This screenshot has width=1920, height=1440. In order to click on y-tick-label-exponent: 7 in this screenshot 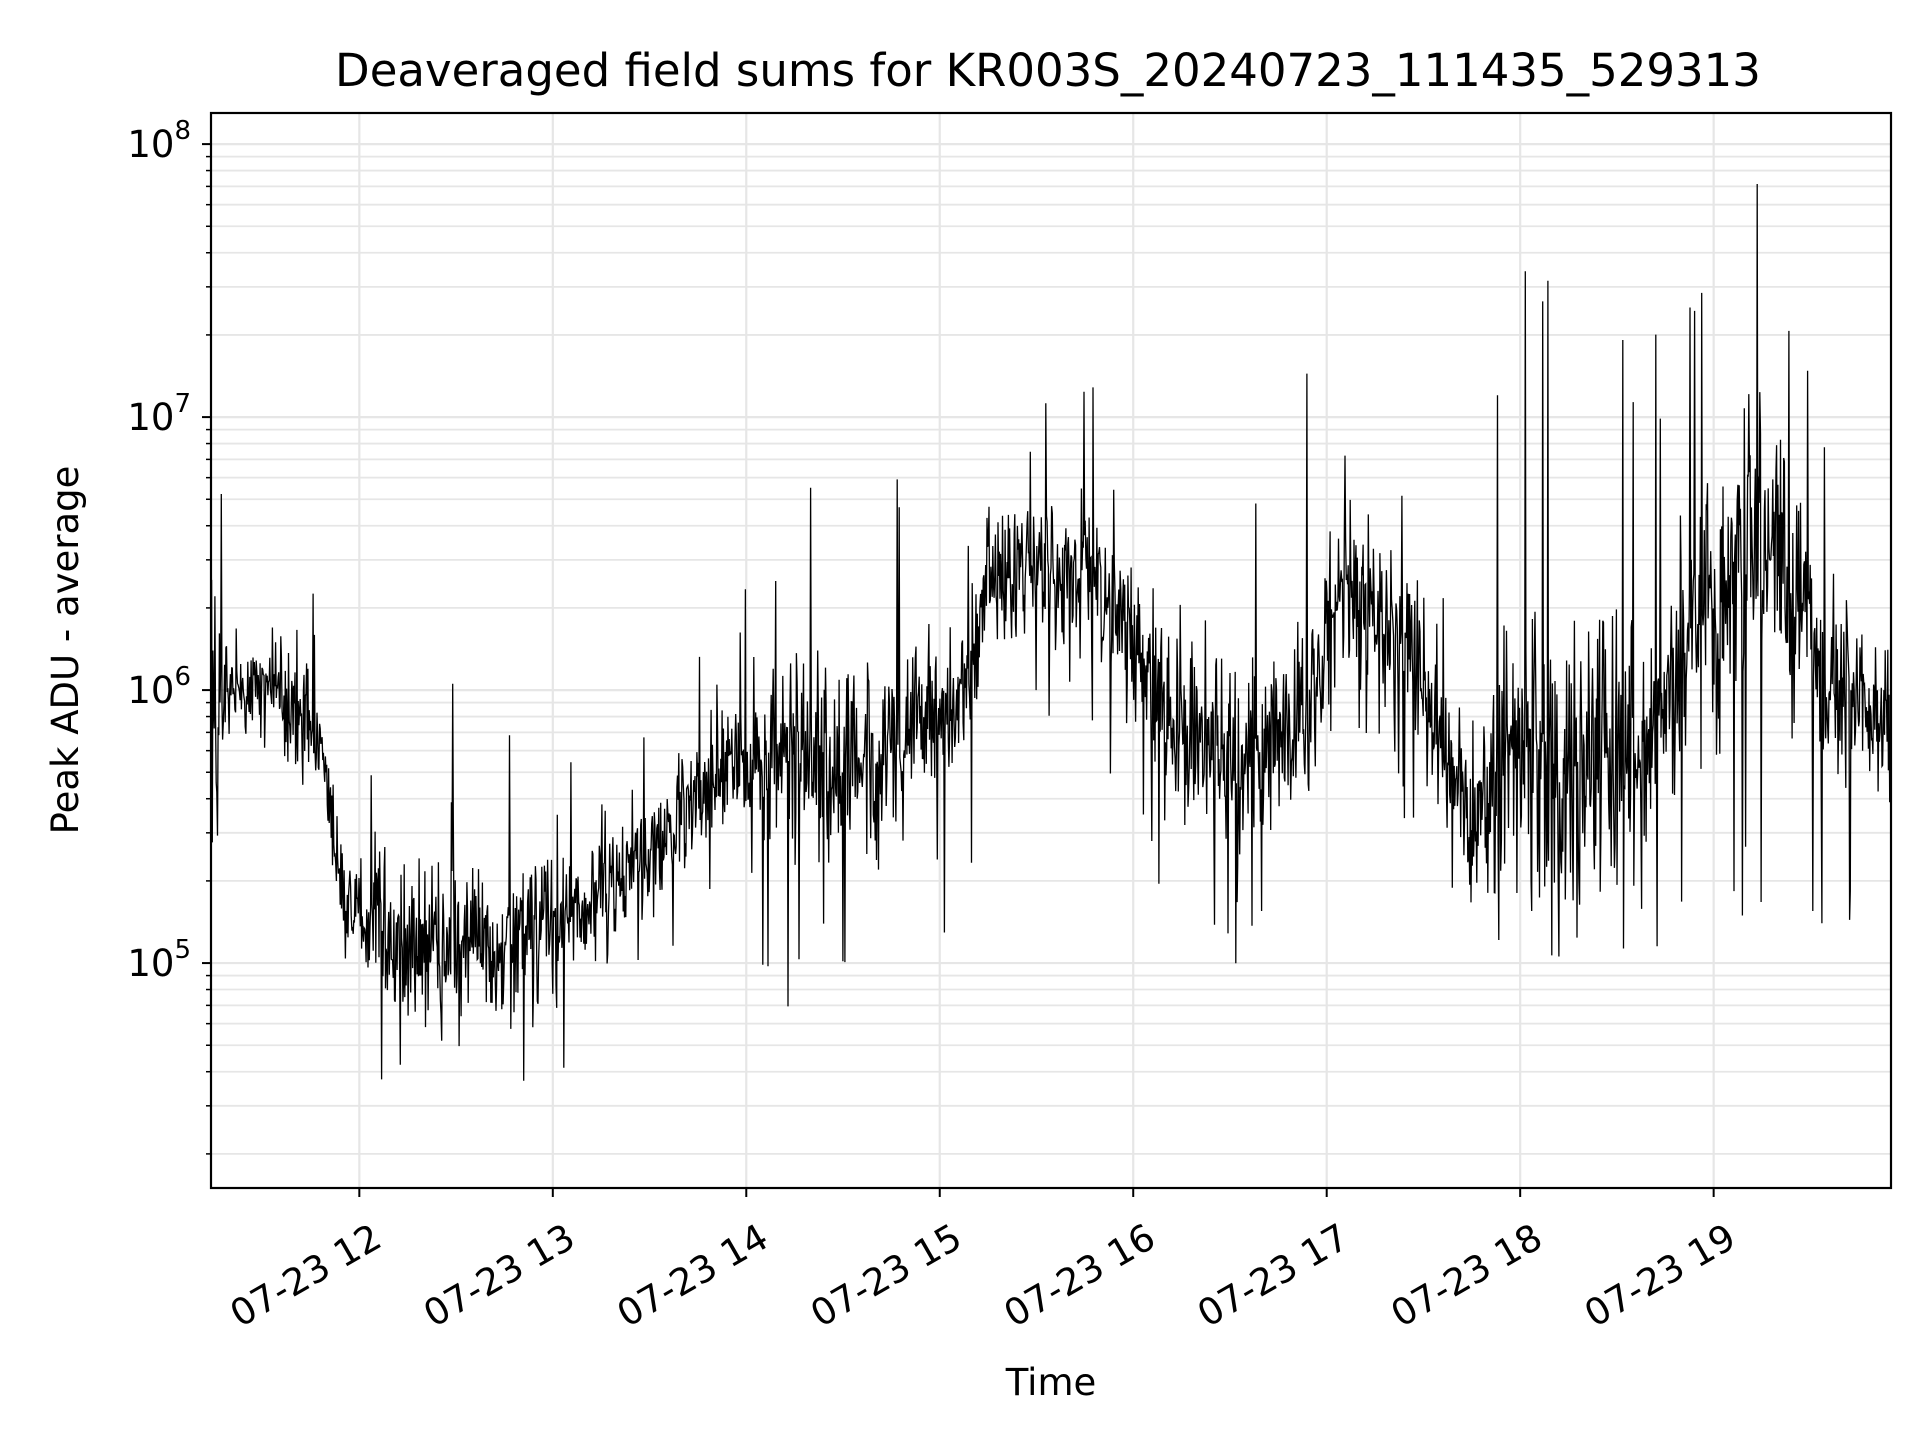, I will do `click(182, 404)`.